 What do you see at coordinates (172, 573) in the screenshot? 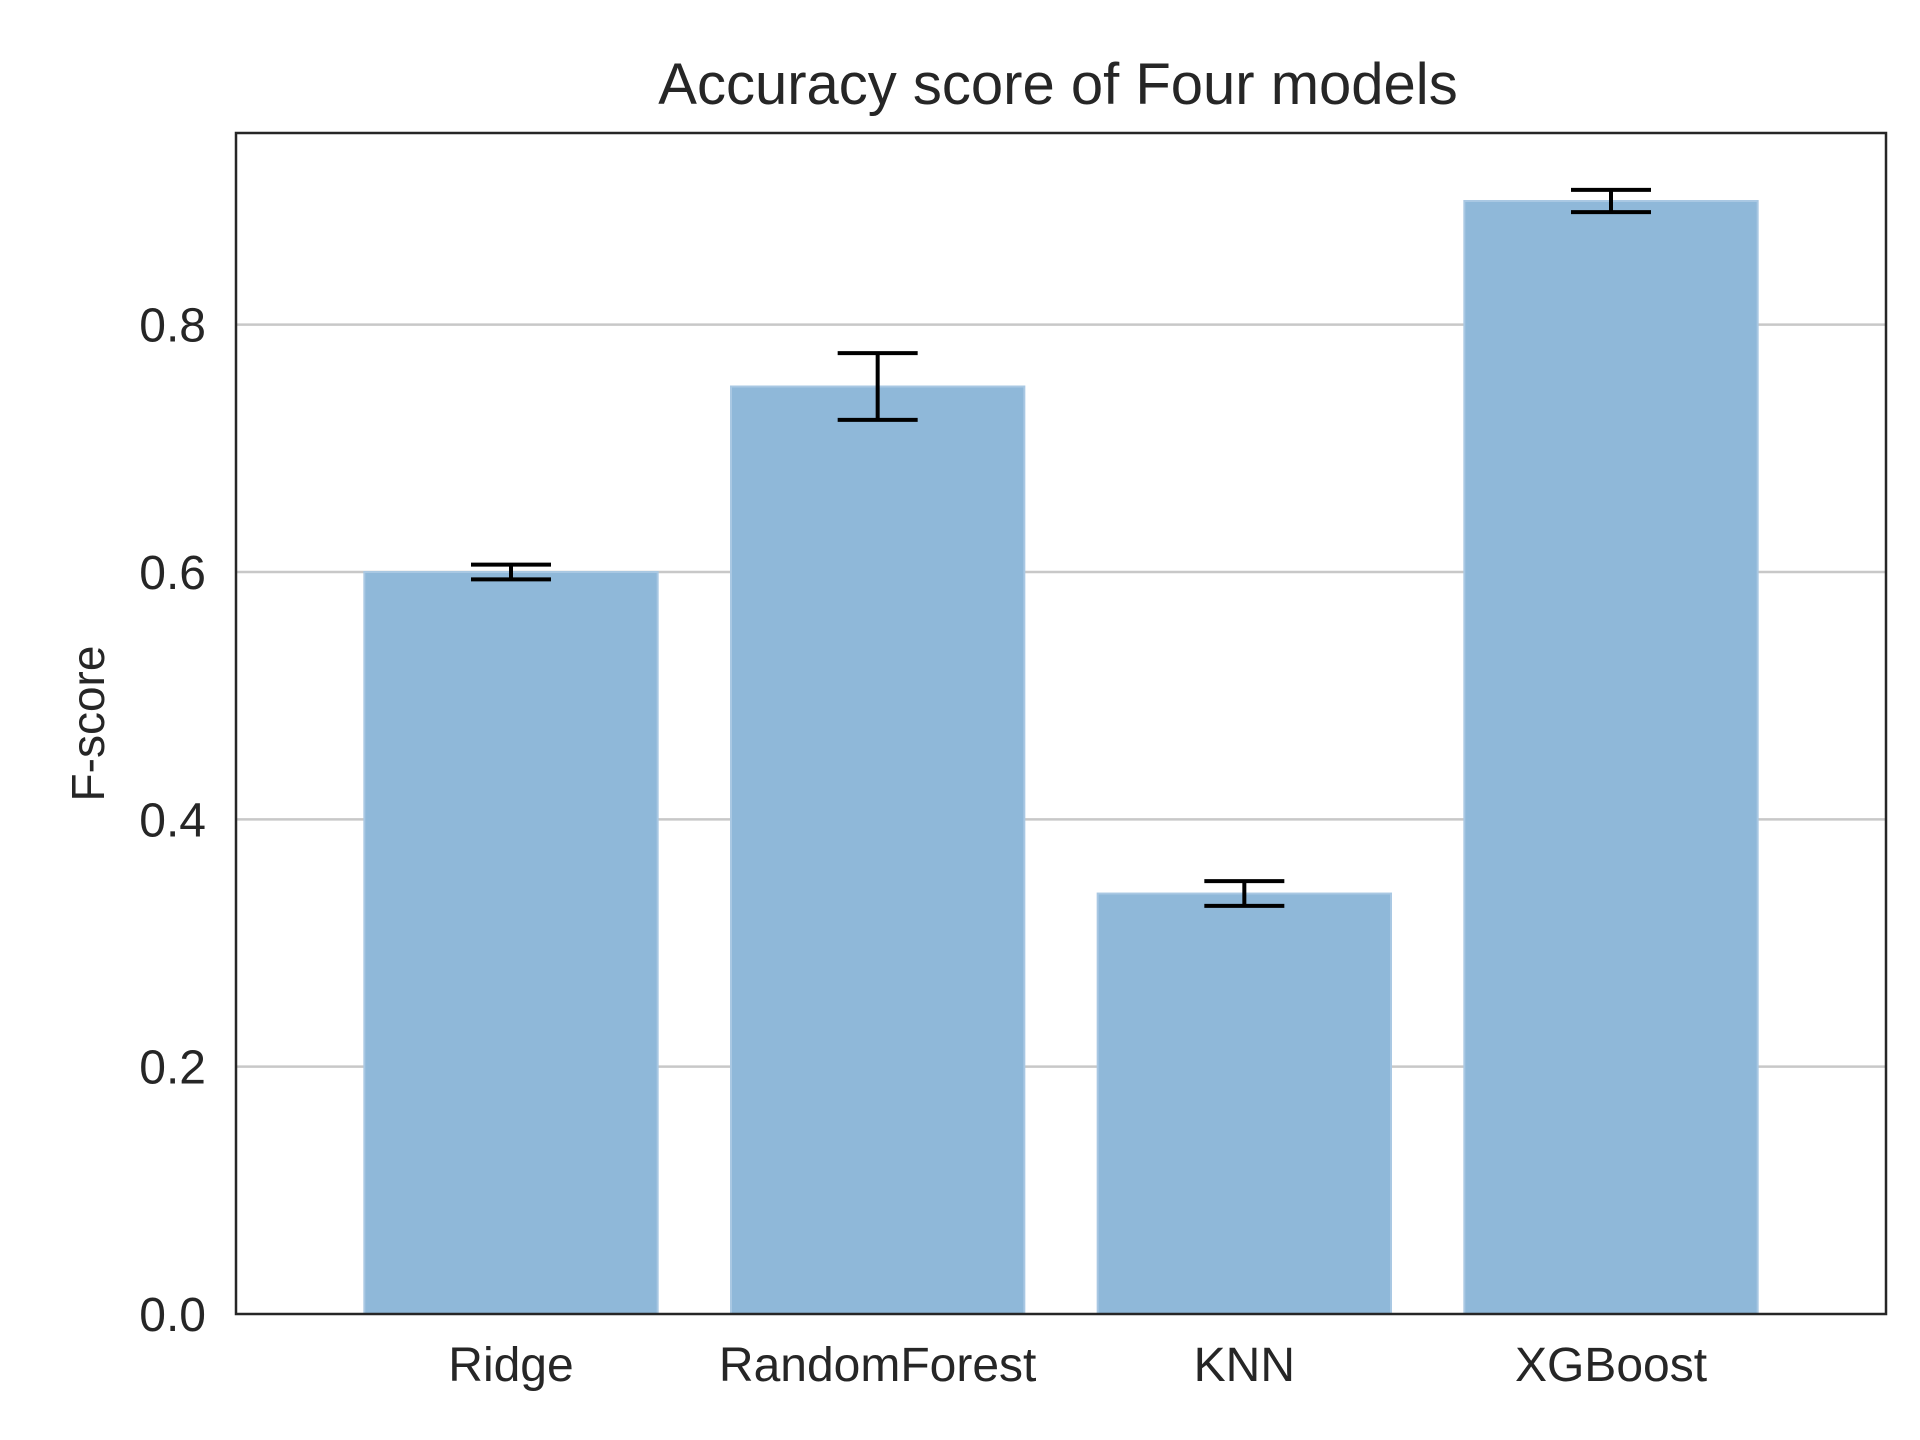
I see `y-tick-label: 0.6` at bounding box center [172, 573].